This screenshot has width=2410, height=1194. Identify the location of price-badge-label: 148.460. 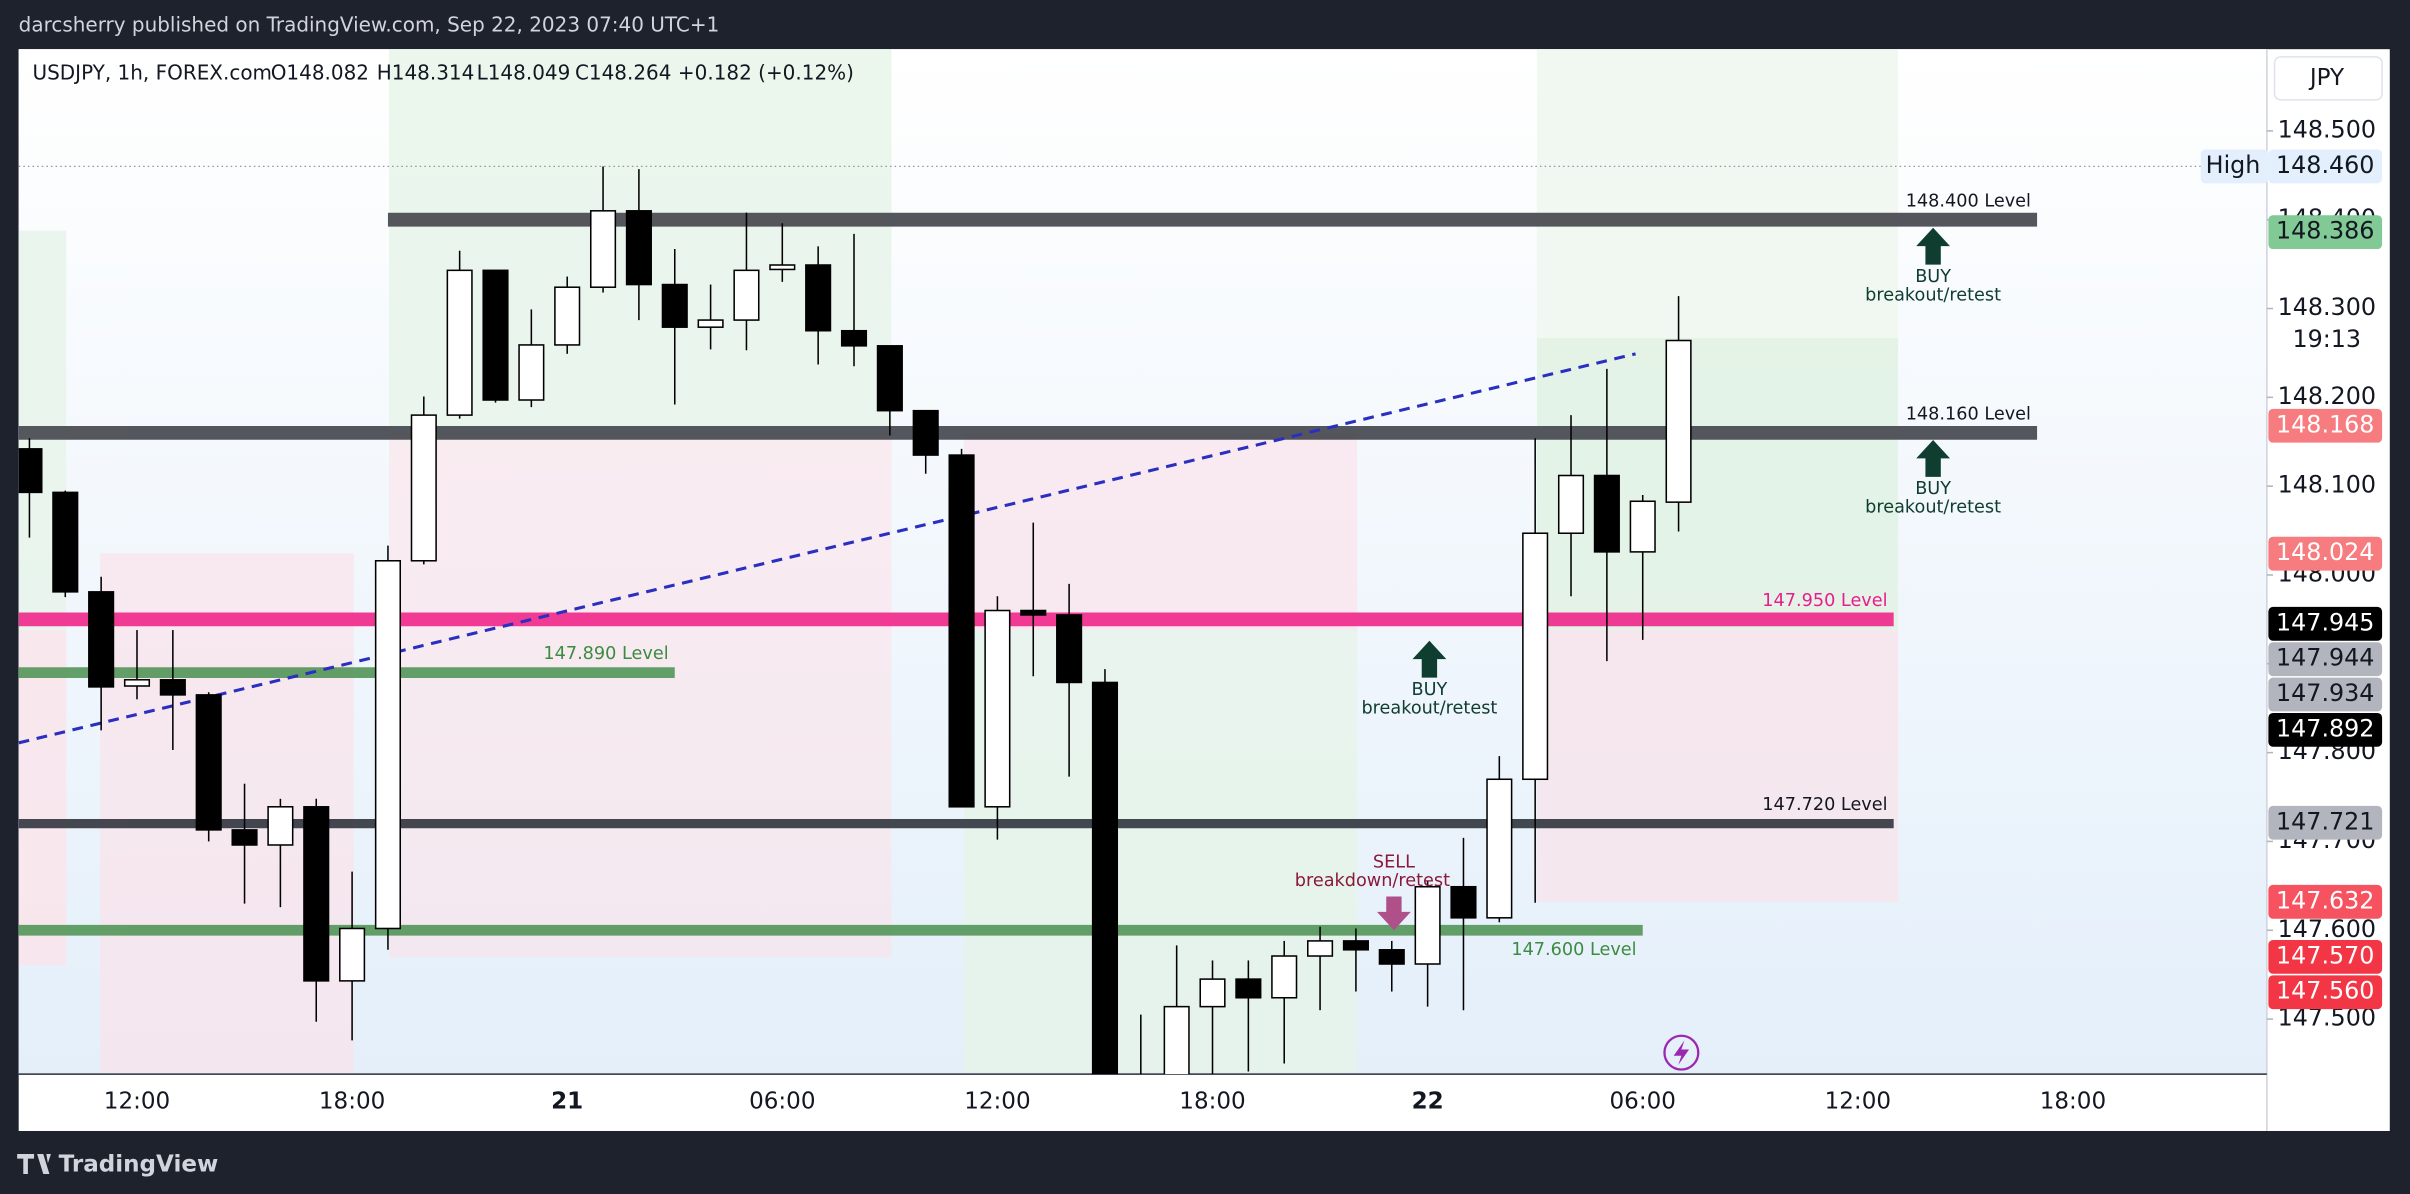
(2325, 165).